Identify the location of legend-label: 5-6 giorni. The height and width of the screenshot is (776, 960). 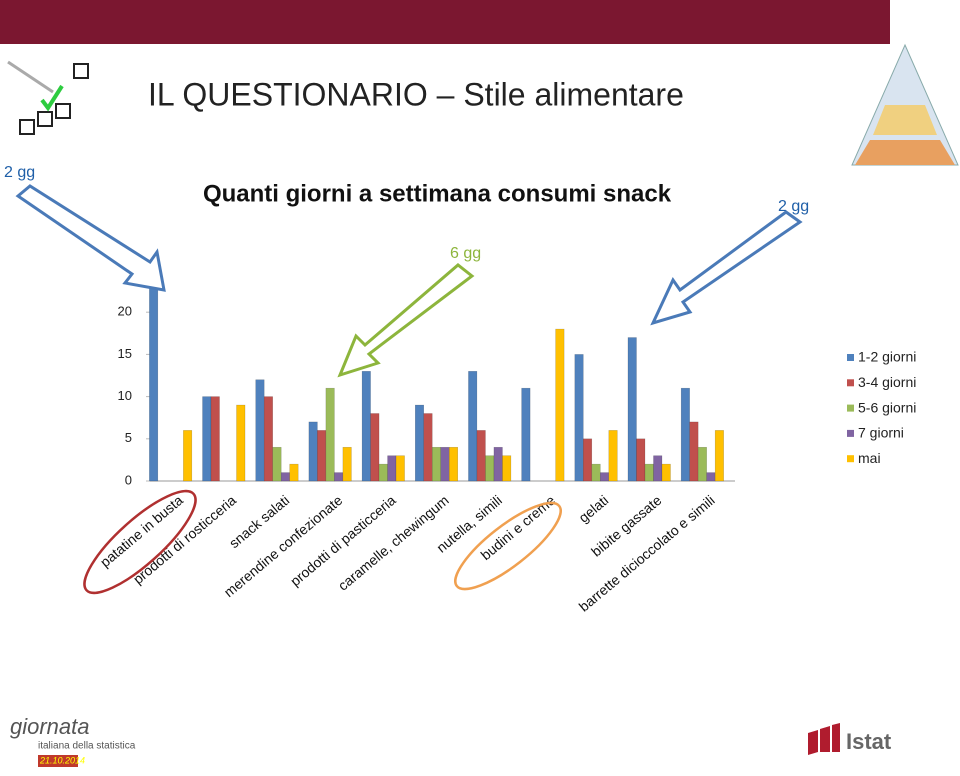
(887, 407).